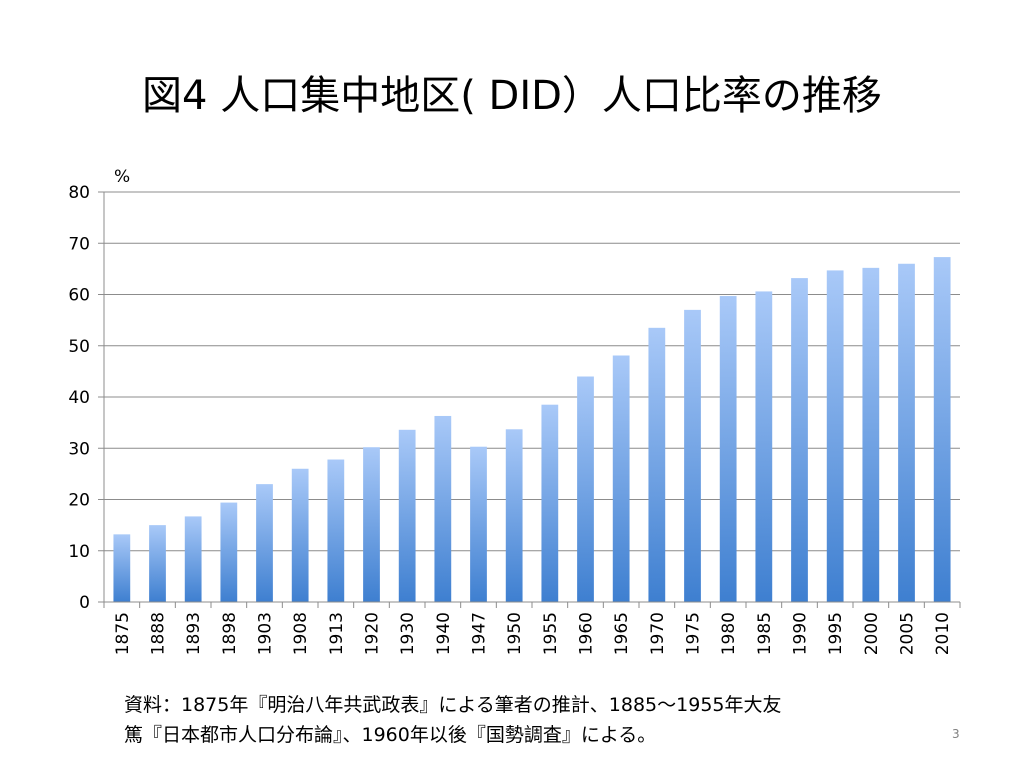  I want to click on y-tick-label: 50, so click(79, 347).